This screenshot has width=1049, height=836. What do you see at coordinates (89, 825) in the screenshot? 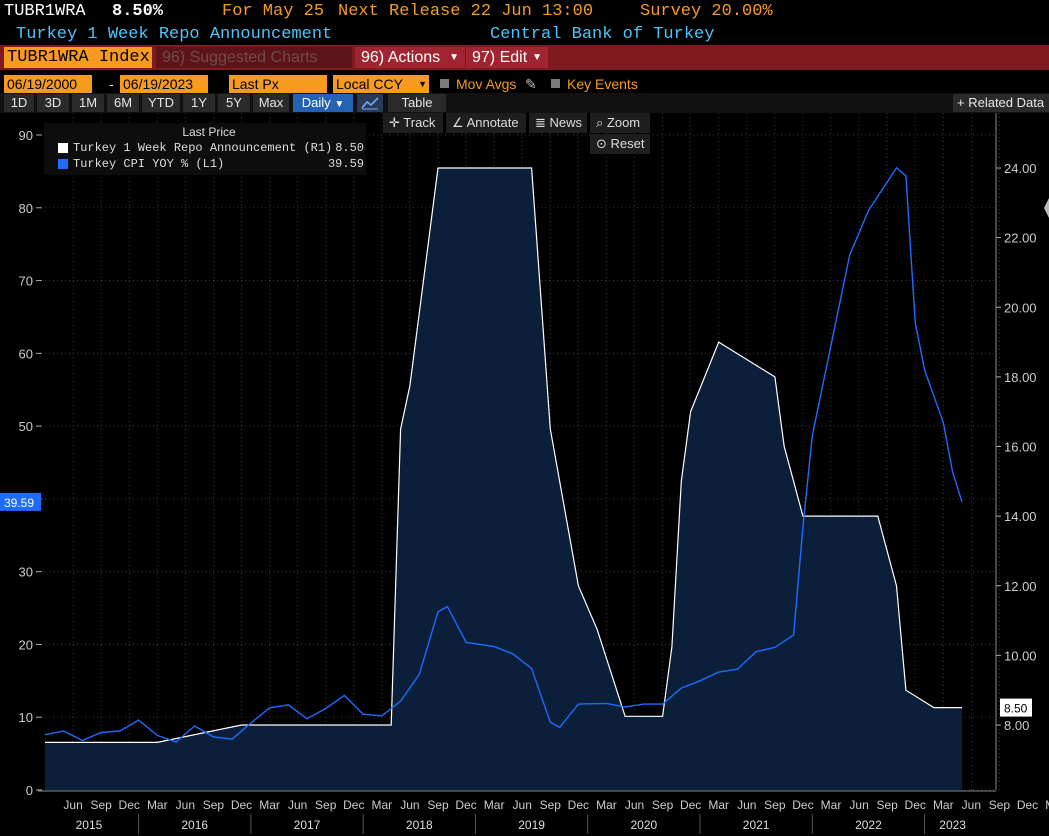
I see `x-year-label: 2015` at bounding box center [89, 825].